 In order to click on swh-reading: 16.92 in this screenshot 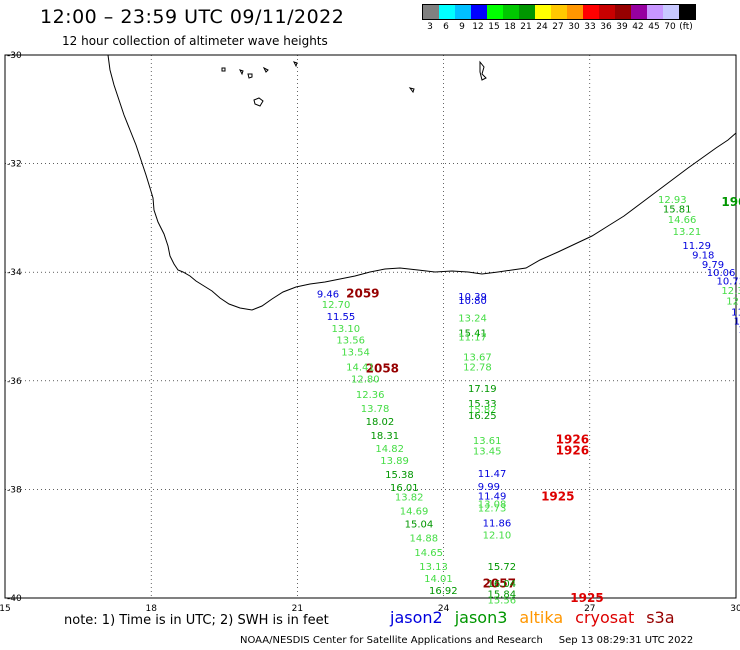, I will do `click(443, 591)`.